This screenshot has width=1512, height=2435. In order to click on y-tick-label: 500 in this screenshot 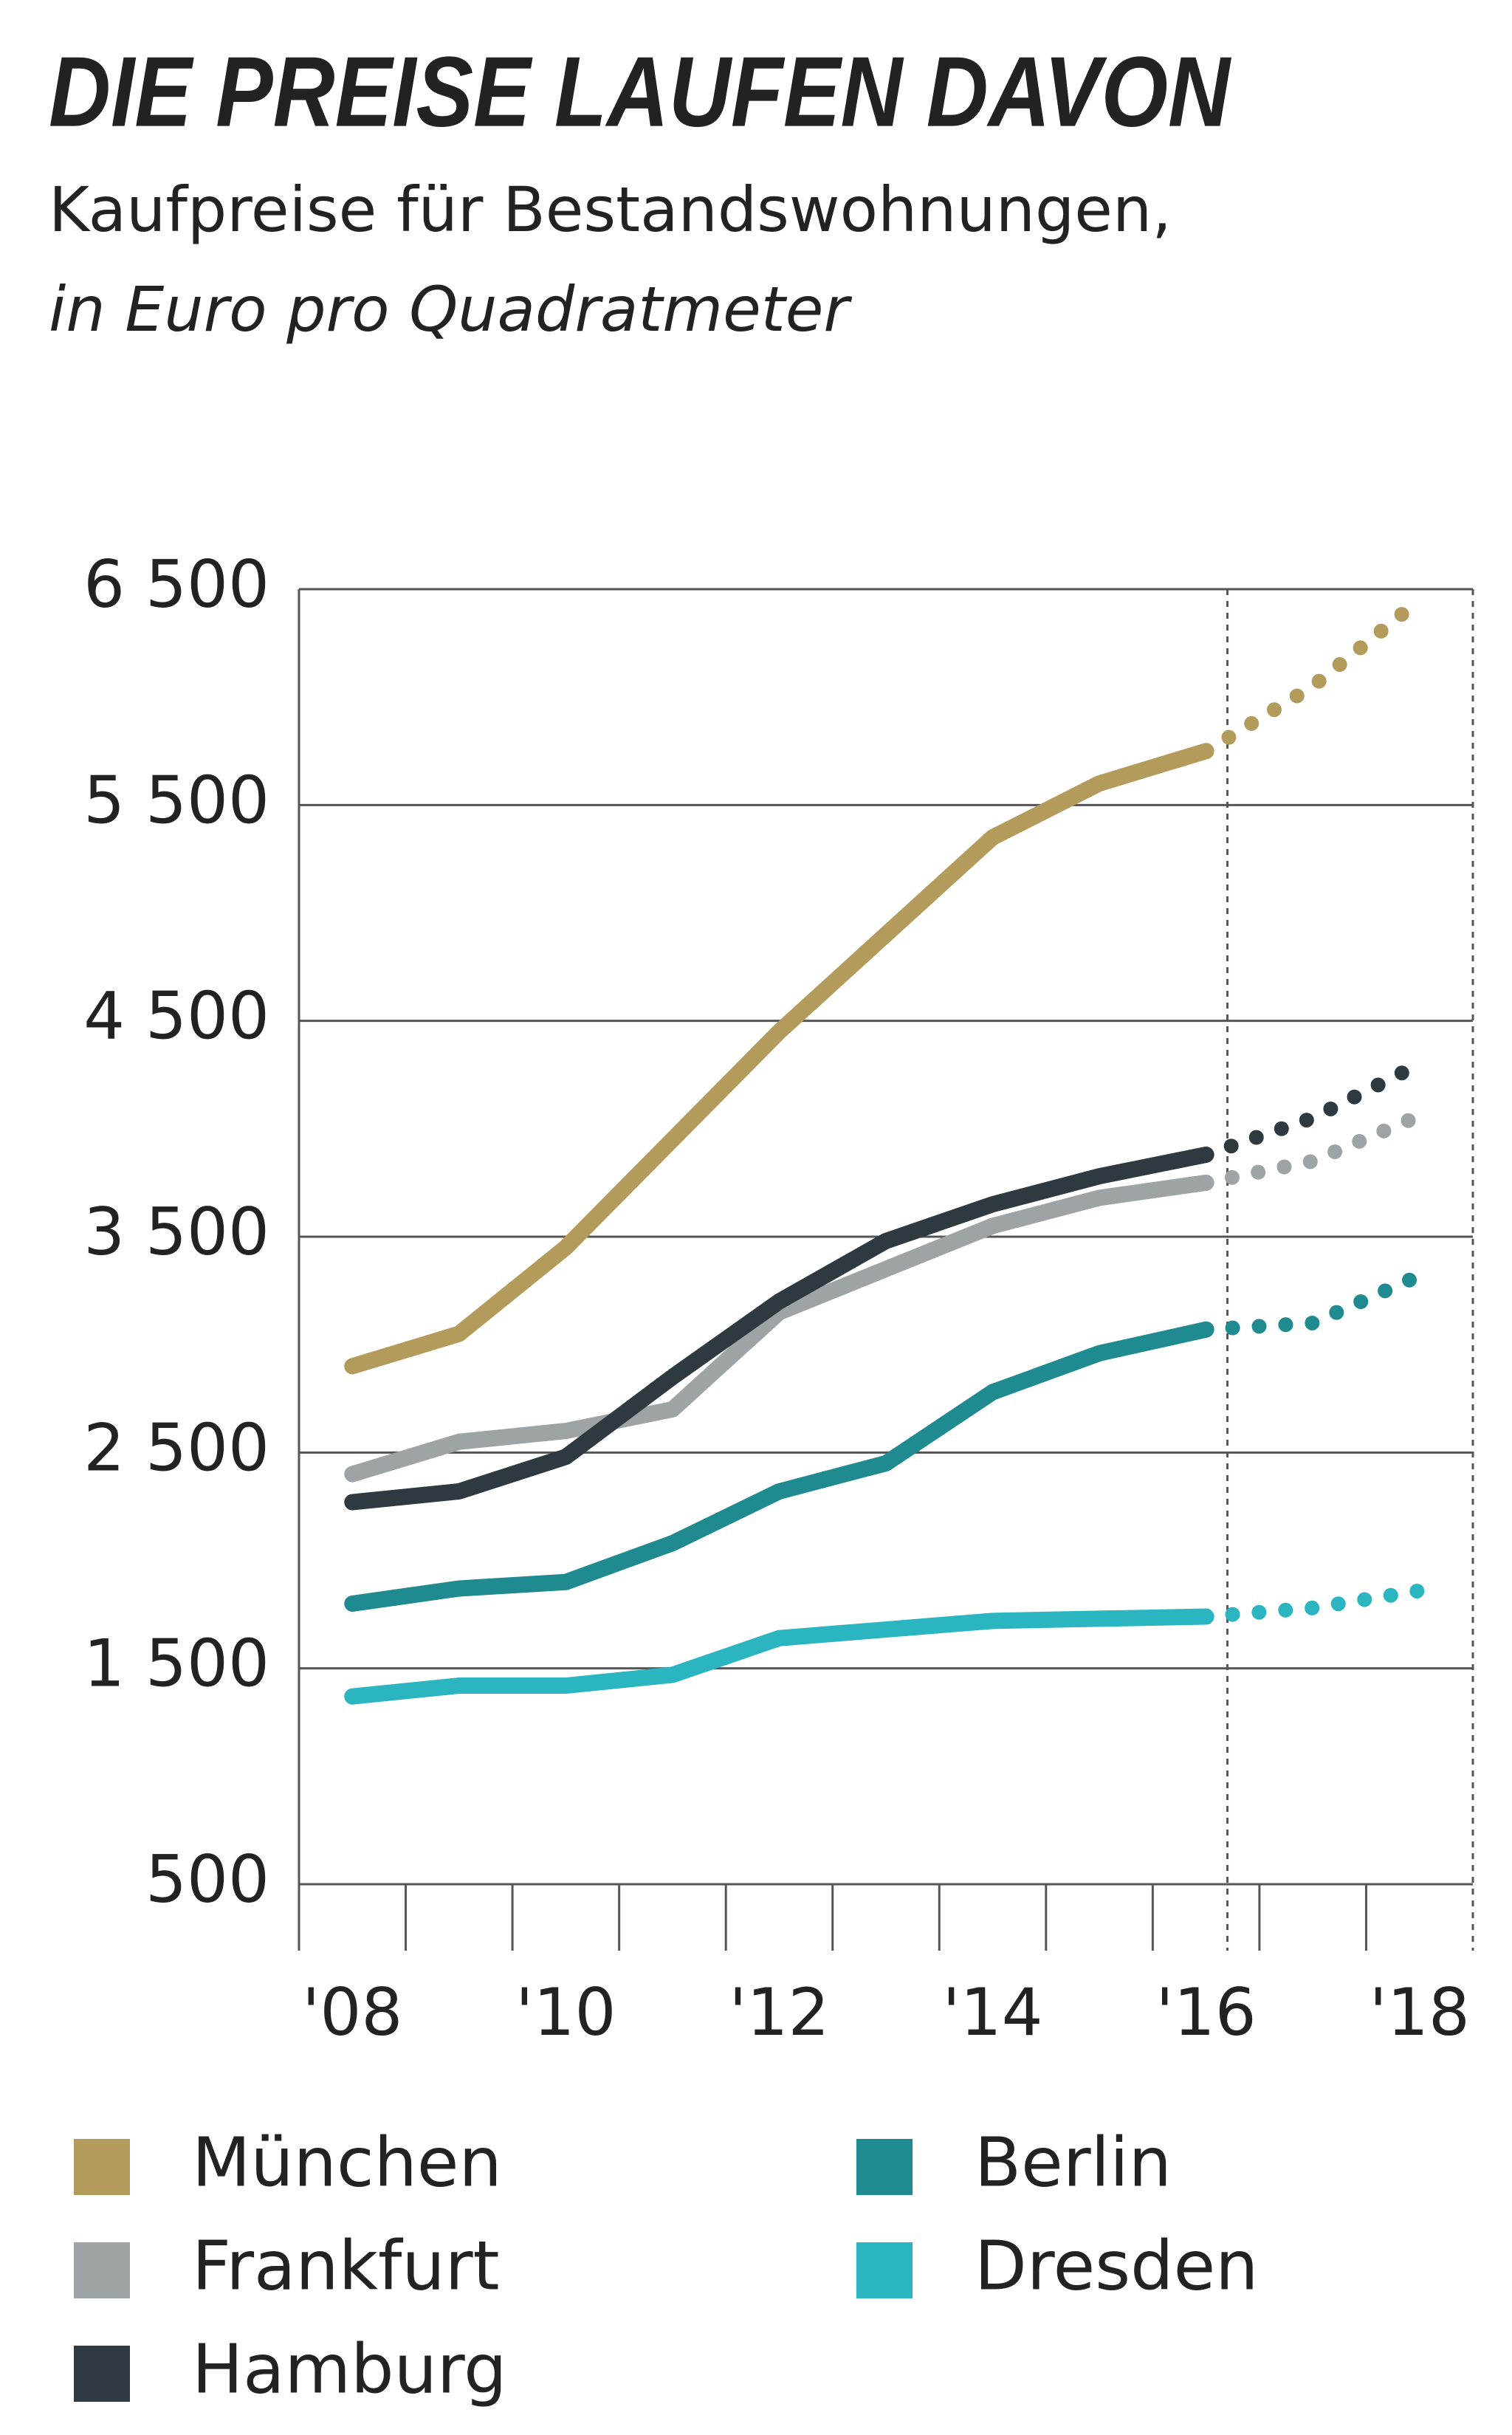, I will do `click(207, 1879)`.